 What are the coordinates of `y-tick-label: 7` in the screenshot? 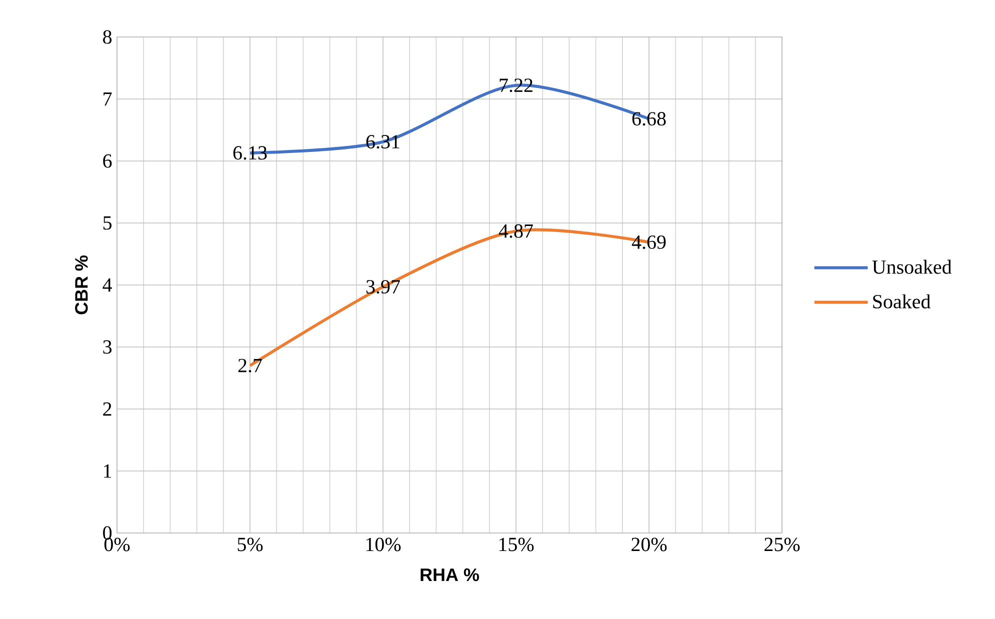 It's located at (108, 99).